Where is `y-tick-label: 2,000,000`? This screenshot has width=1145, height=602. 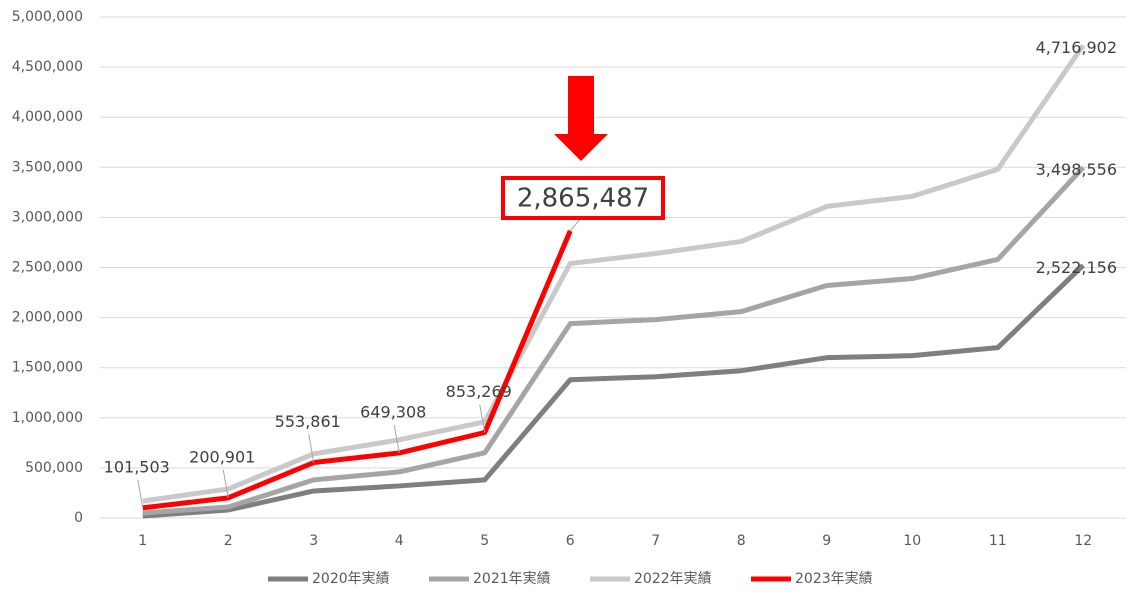
y-tick-label: 2,000,000 is located at coordinates (47, 318).